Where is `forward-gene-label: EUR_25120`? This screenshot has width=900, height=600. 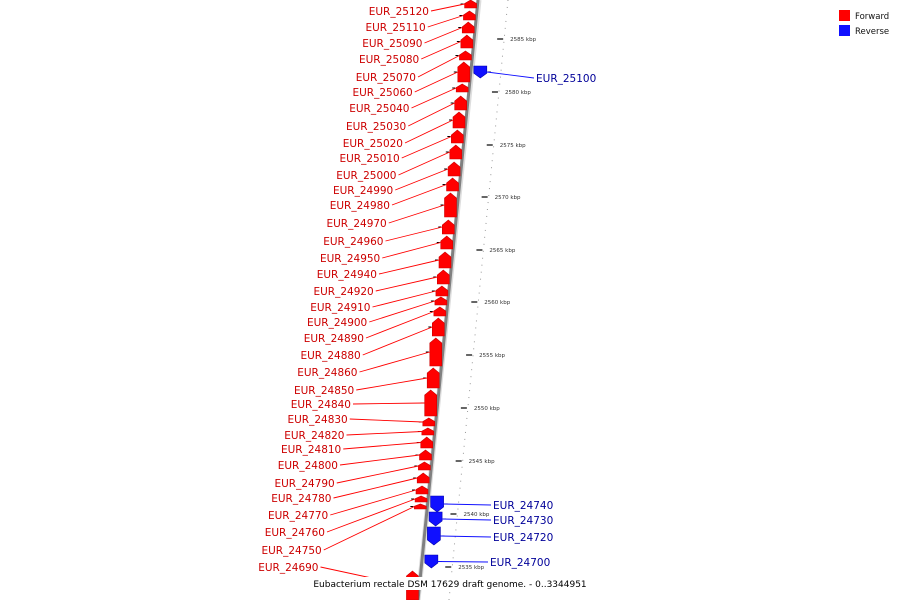 forward-gene-label: EUR_25120 is located at coordinates (399, 12).